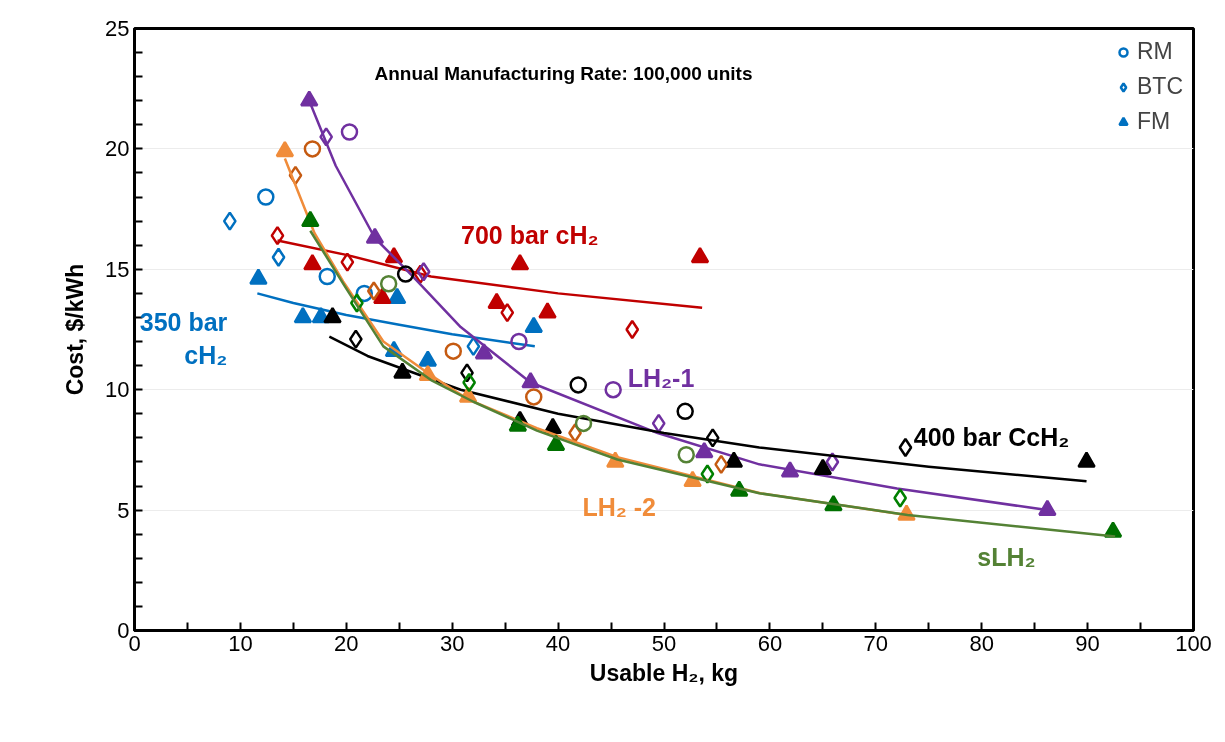  What do you see at coordinates (1087, 643) in the screenshot?
I see `x-tick-label: 90` at bounding box center [1087, 643].